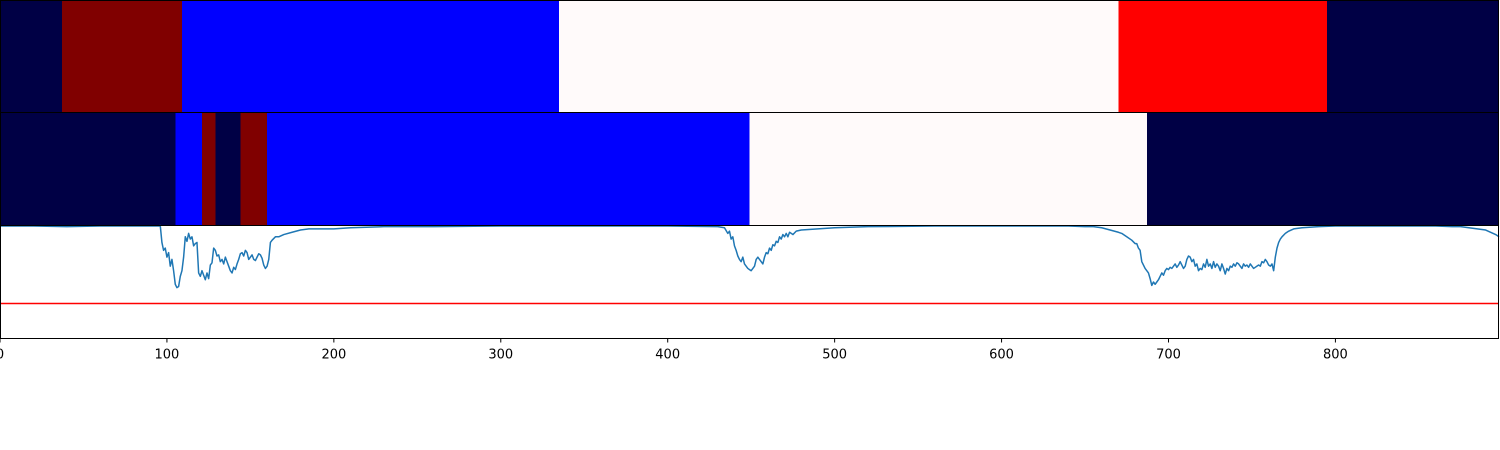 Image resolution: width=1500 pixels, height=450 pixels. What do you see at coordinates (2, 355) in the screenshot?
I see `x-tick-label: 0` at bounding box center [2, 355].